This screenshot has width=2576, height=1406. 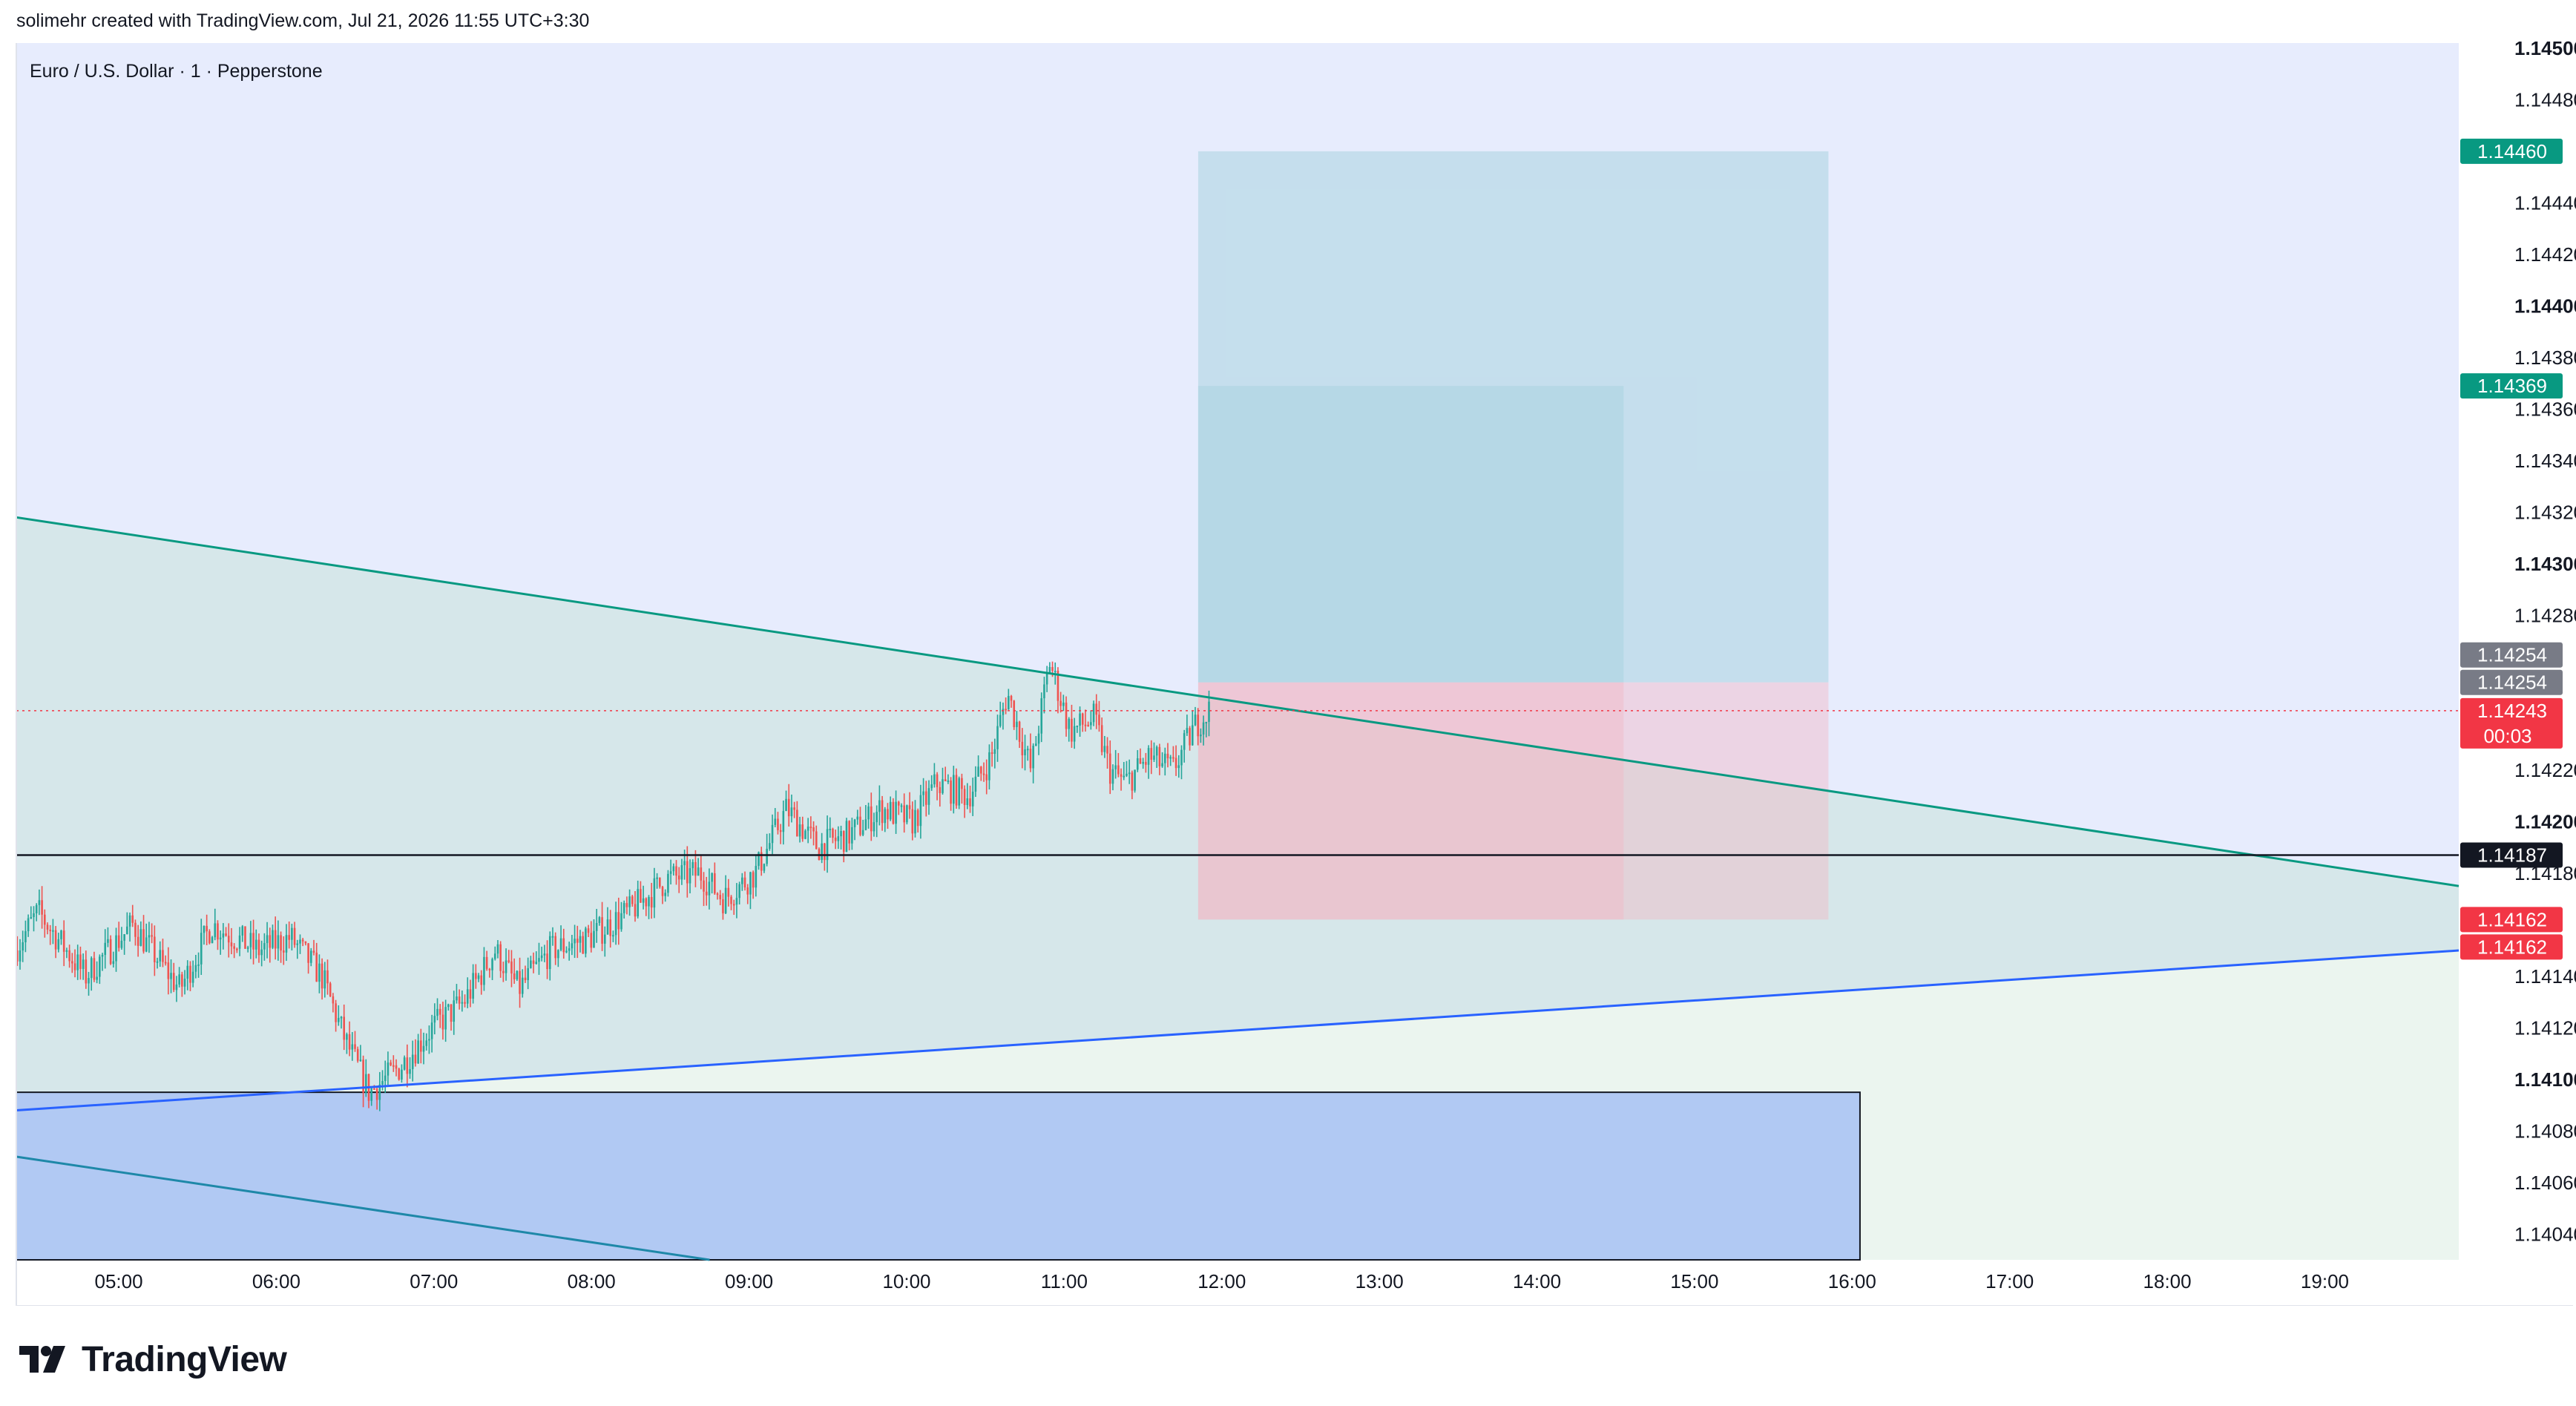 I want to click on x-tick-label: 16:00, so click(x=1852, y=1281).